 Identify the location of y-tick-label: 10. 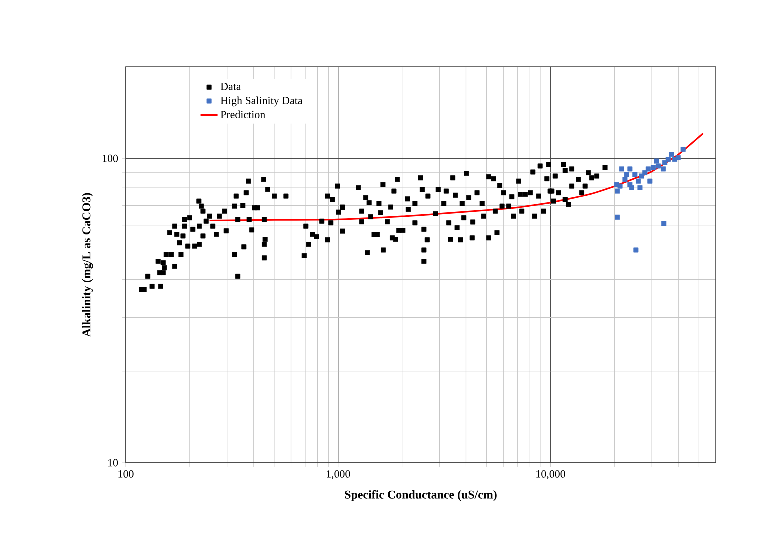
(113, 463).